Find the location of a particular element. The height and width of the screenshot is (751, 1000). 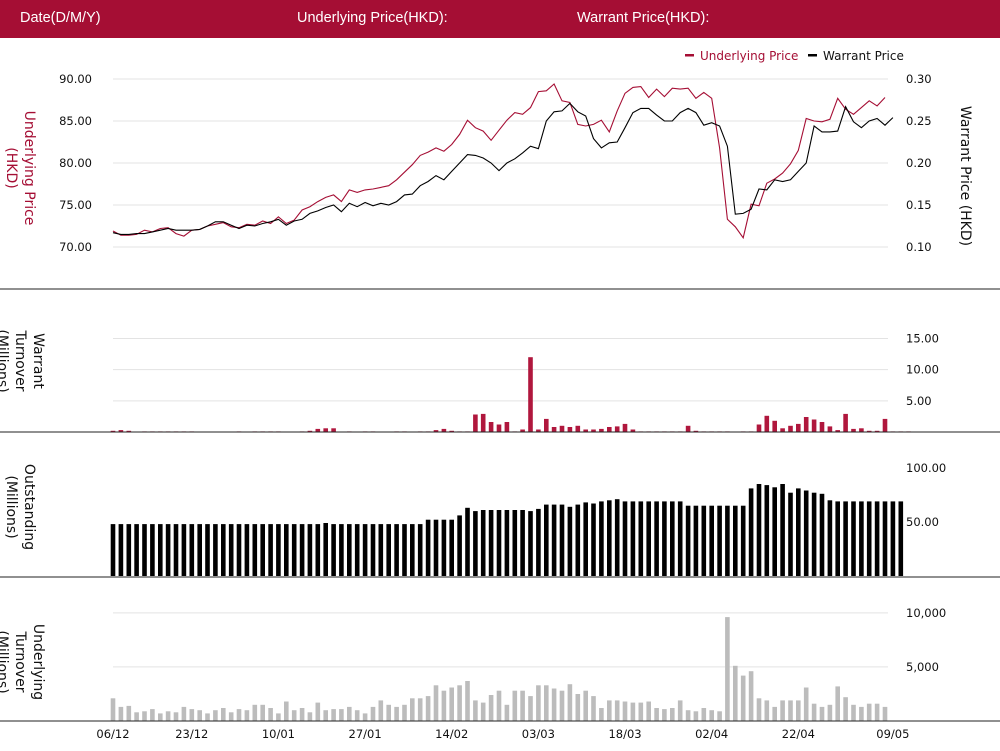

legend-underlying-label: Underlying Price is located at coordinates (749, 56).